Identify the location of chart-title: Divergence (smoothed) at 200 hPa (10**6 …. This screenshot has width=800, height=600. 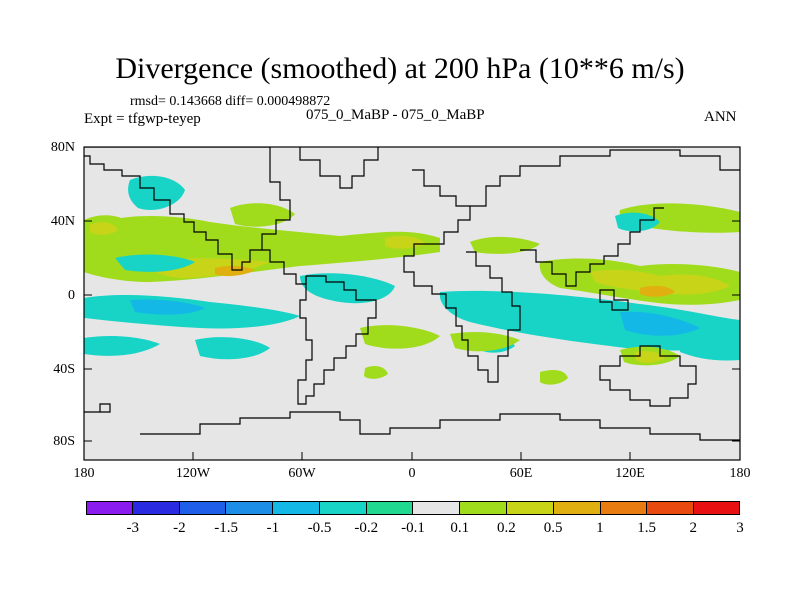
(400, 68).